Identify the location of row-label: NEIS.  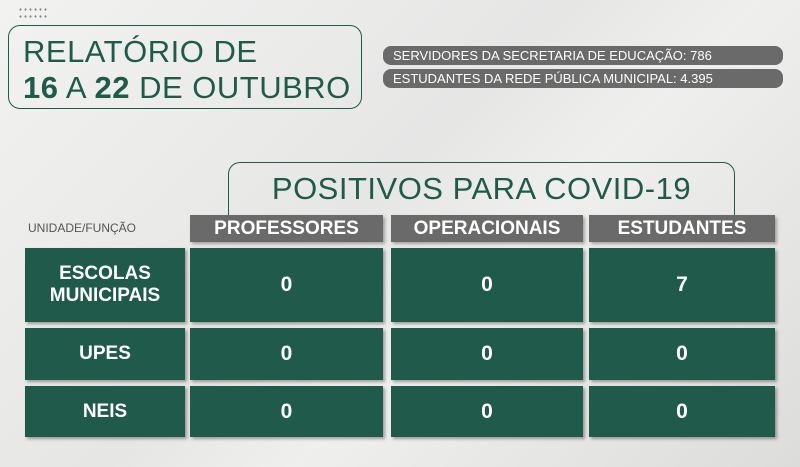
(105, 411).